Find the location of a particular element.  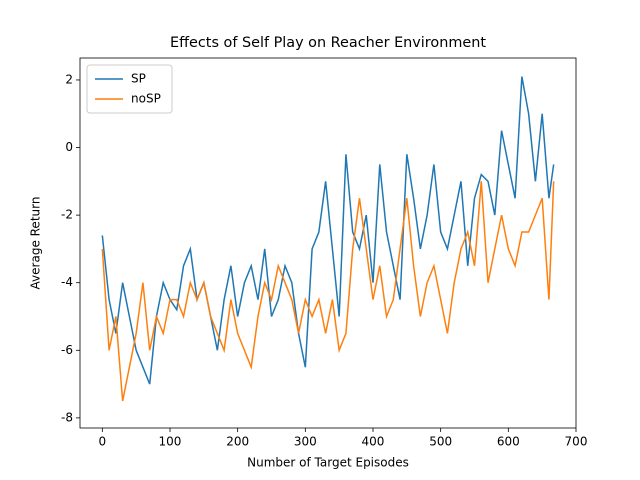

x-tick-label: 400 is located at coordinates (373, 442).